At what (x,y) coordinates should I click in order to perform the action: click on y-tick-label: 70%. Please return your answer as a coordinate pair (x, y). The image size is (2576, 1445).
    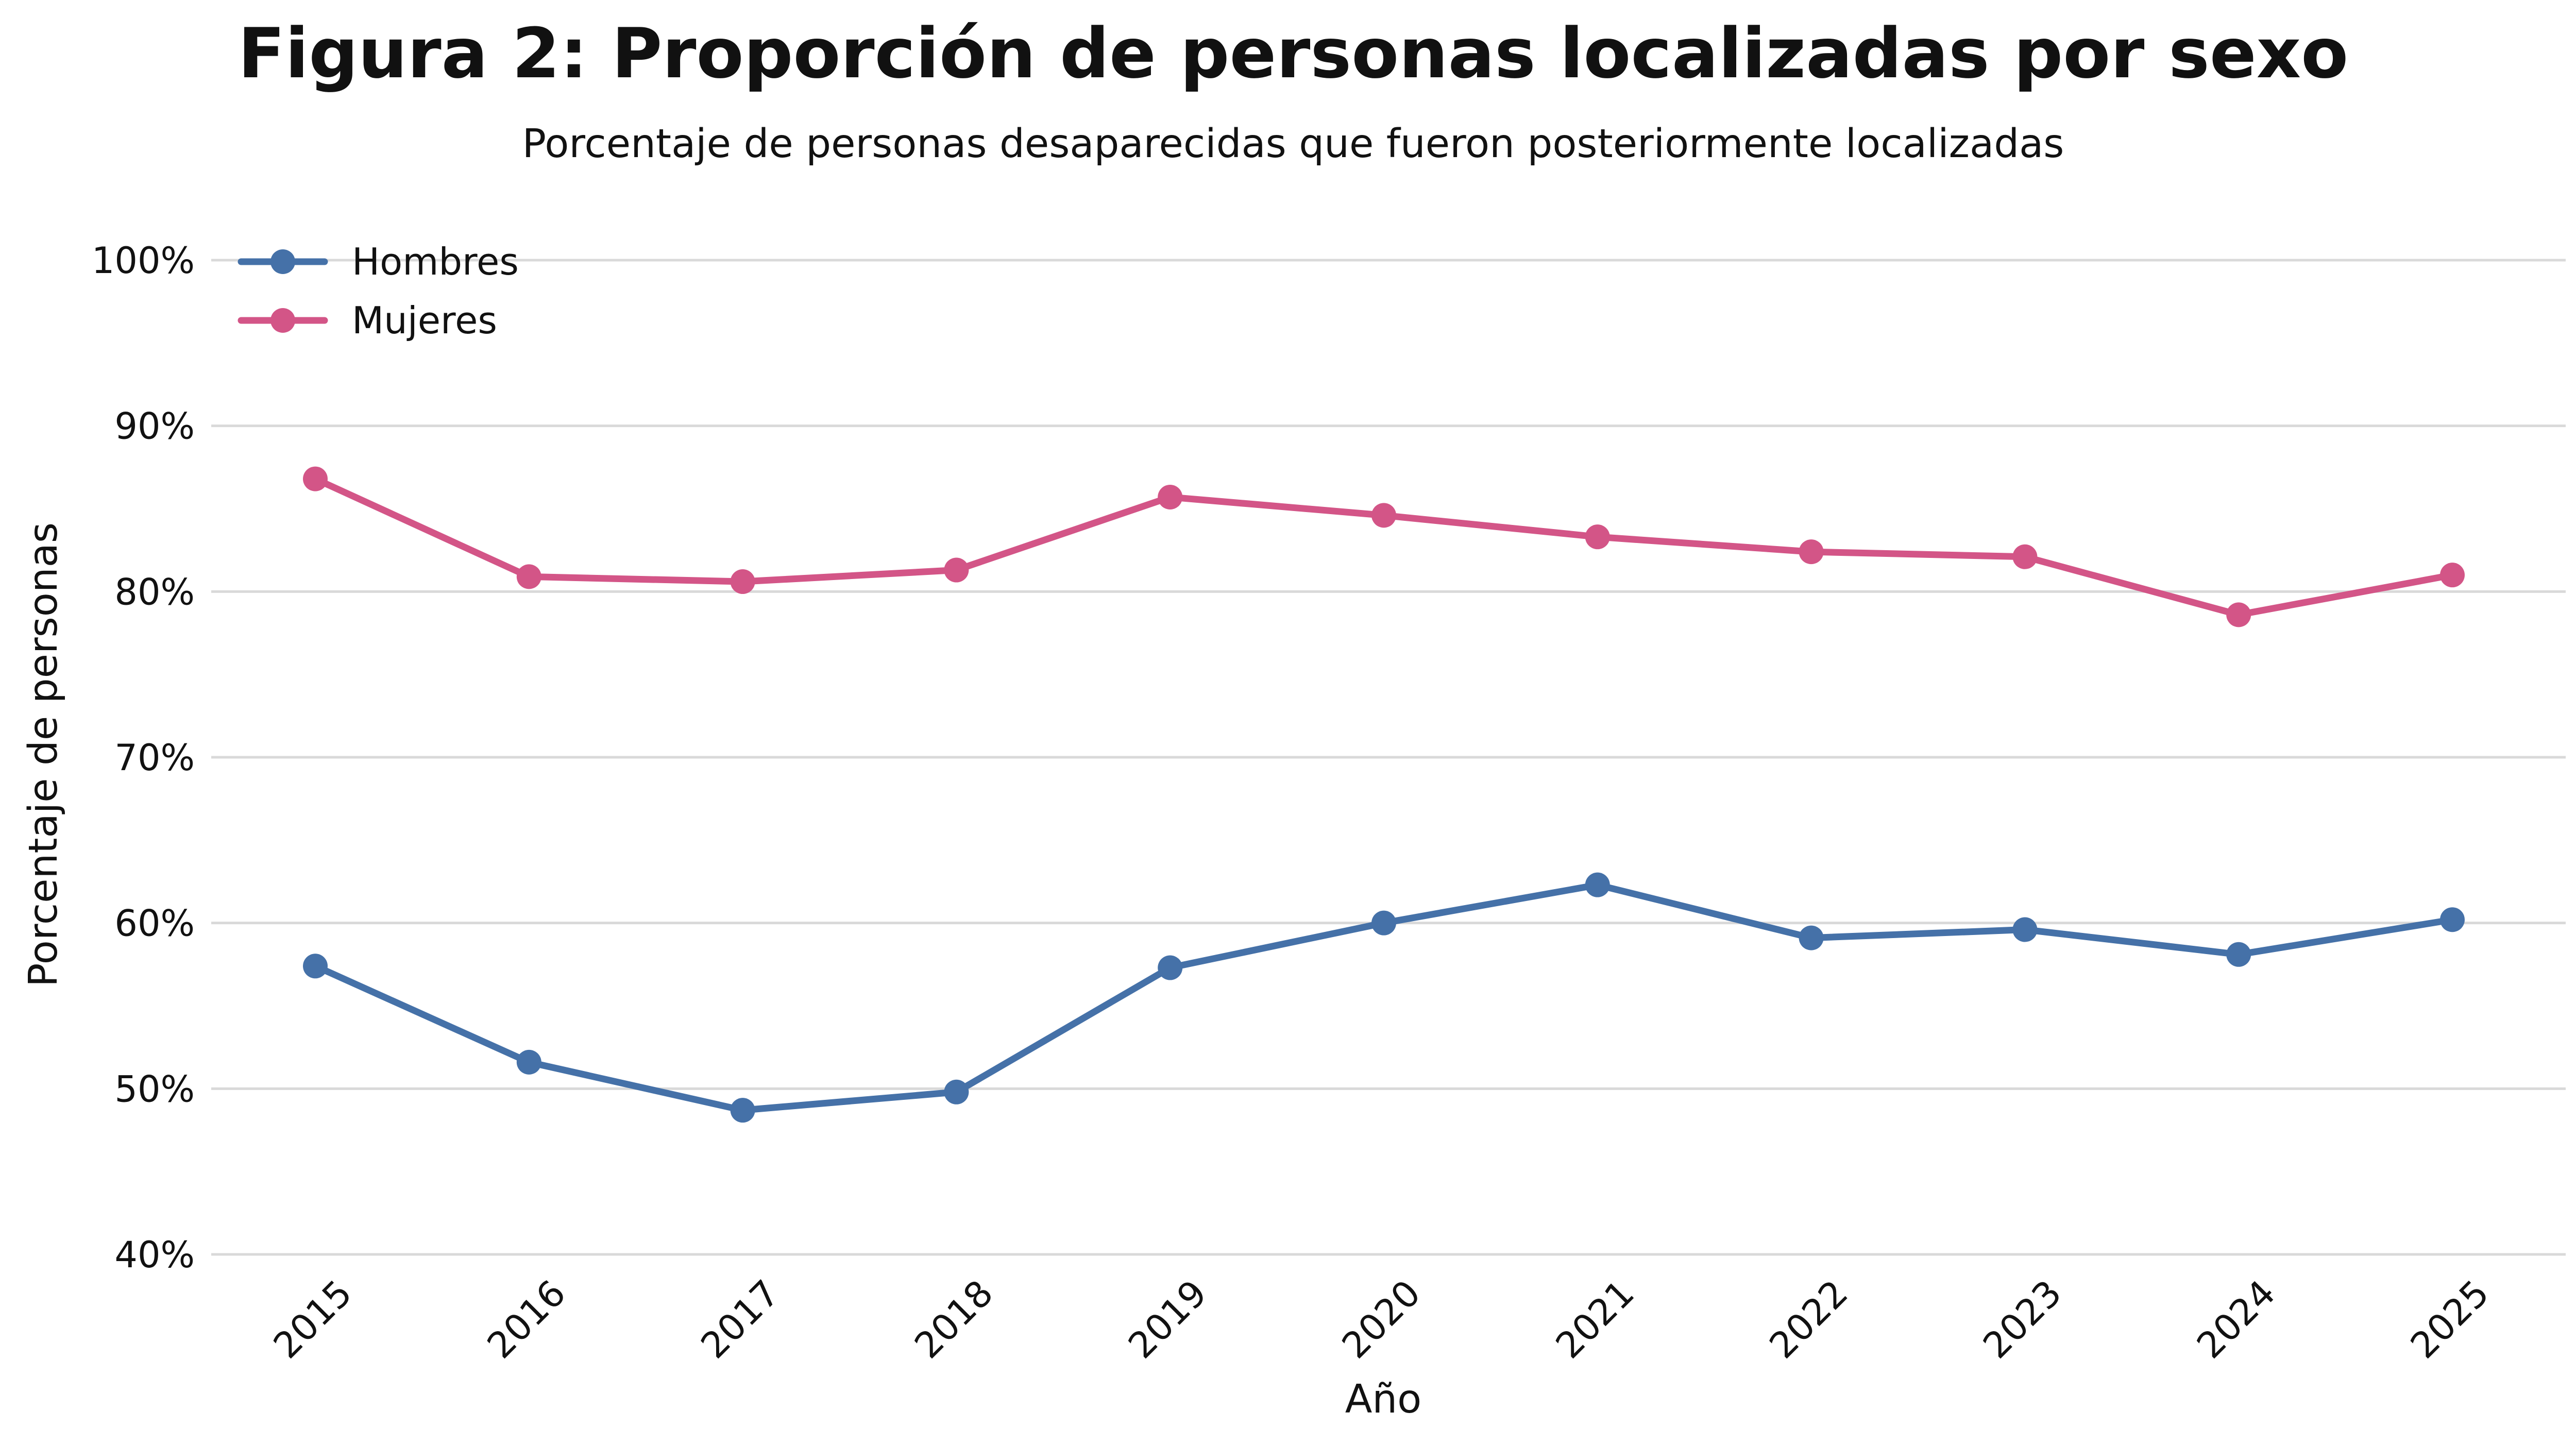
    Looking at the image, I should click on (154, 758).